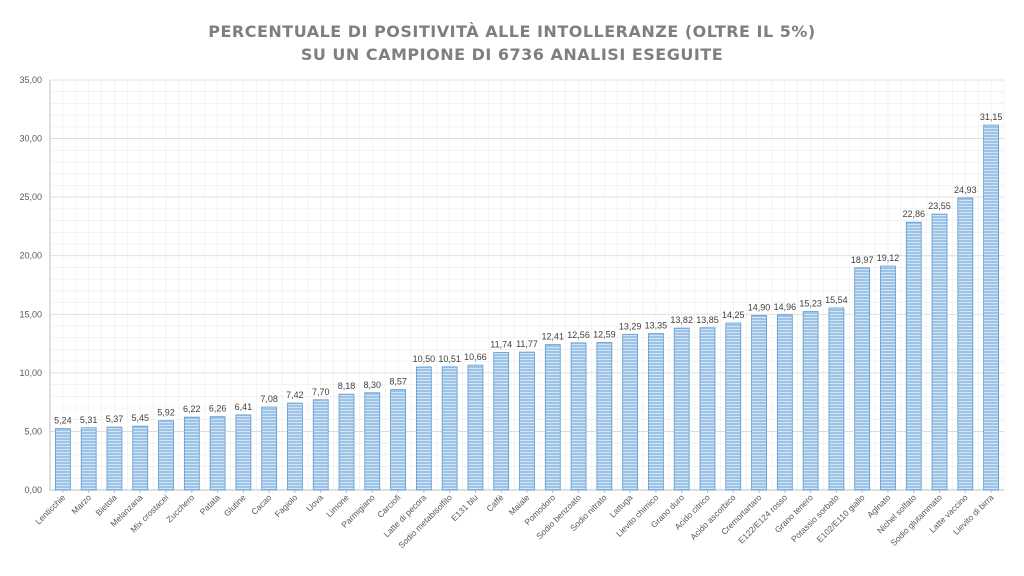  What do you see at coordinates (30, 139) in the screenshot?
I see `y-tick-label: 30,00` at bounding box center [30, 139].